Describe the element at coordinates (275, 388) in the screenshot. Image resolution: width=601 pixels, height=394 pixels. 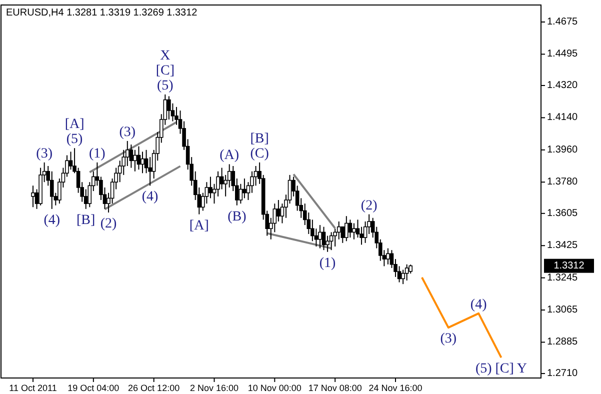
I see `x-tick-label: 10 Nov 00:00` at that location.